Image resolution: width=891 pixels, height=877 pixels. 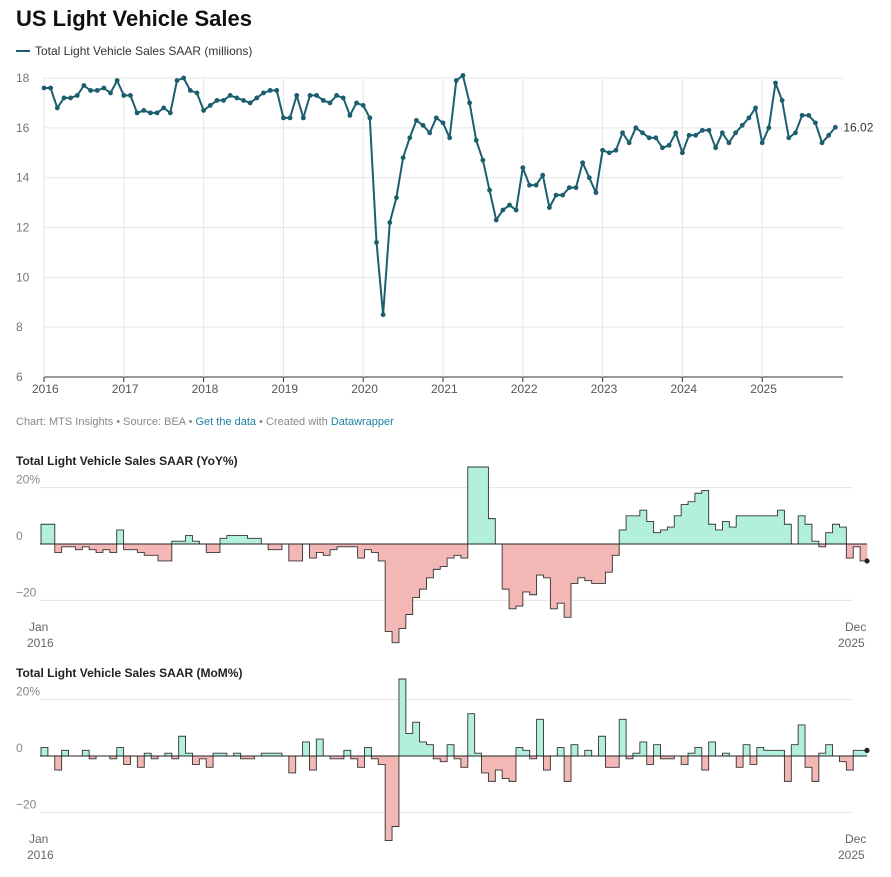 What do you see at coordinates (226, 422) in the screenshot?
I see `get-data-link: Get the data` at bounding box center [226, 422].